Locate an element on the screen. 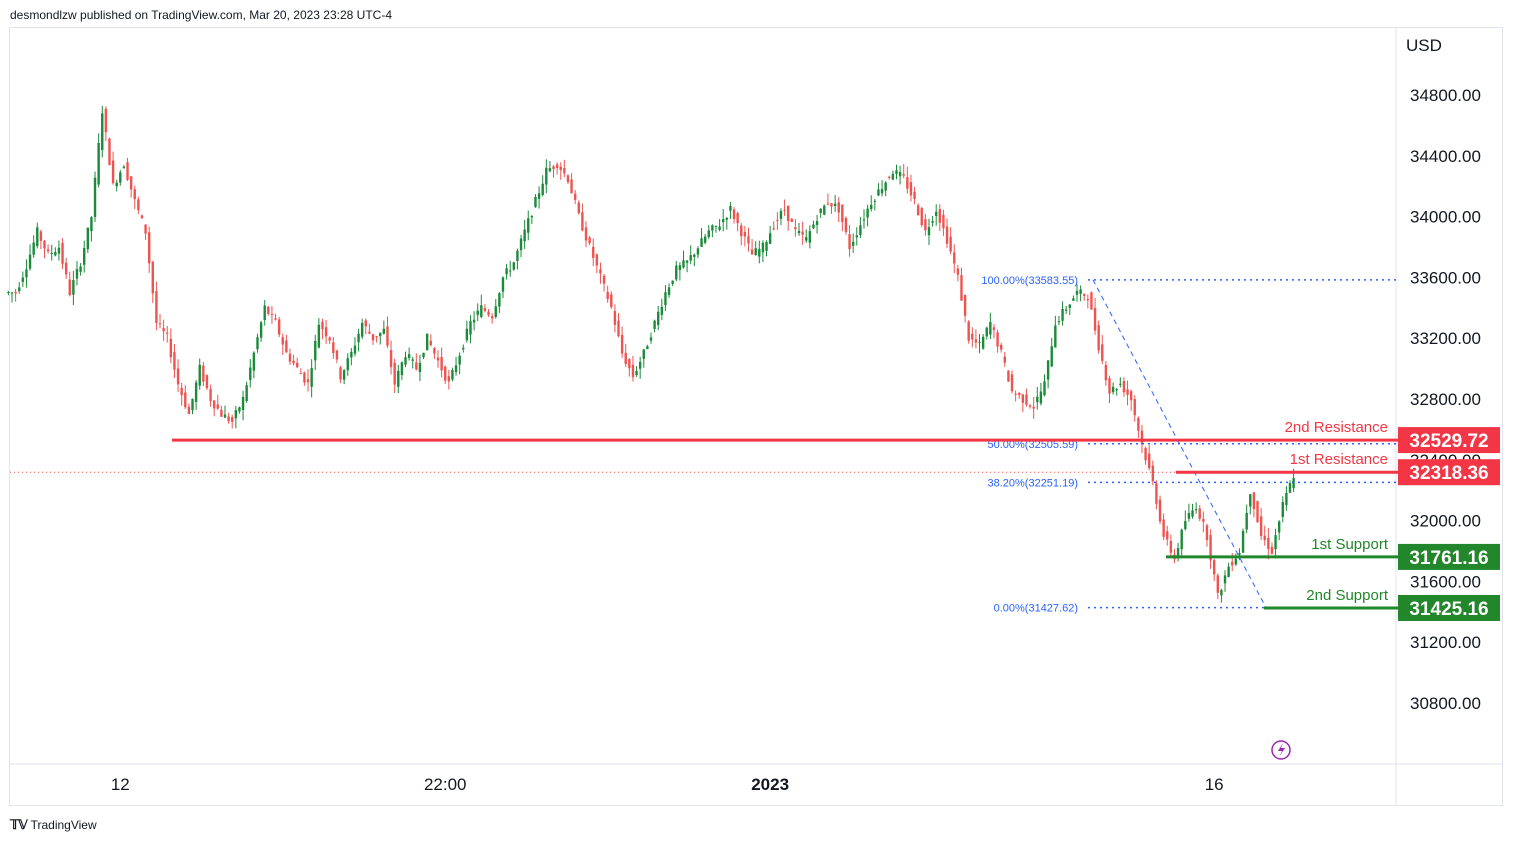  brand-footer: 𝕋𝕍 TradingView is located at coordinates (53, 825).